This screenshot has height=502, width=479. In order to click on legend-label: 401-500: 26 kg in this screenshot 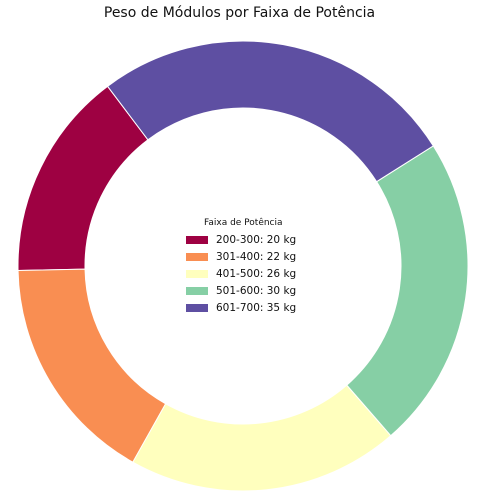, I will do `click(256, 273)`.